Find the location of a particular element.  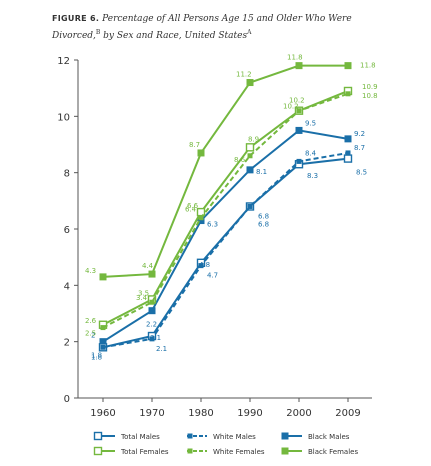

x-tick-label: 2009 is located at coordinates (347, 413).